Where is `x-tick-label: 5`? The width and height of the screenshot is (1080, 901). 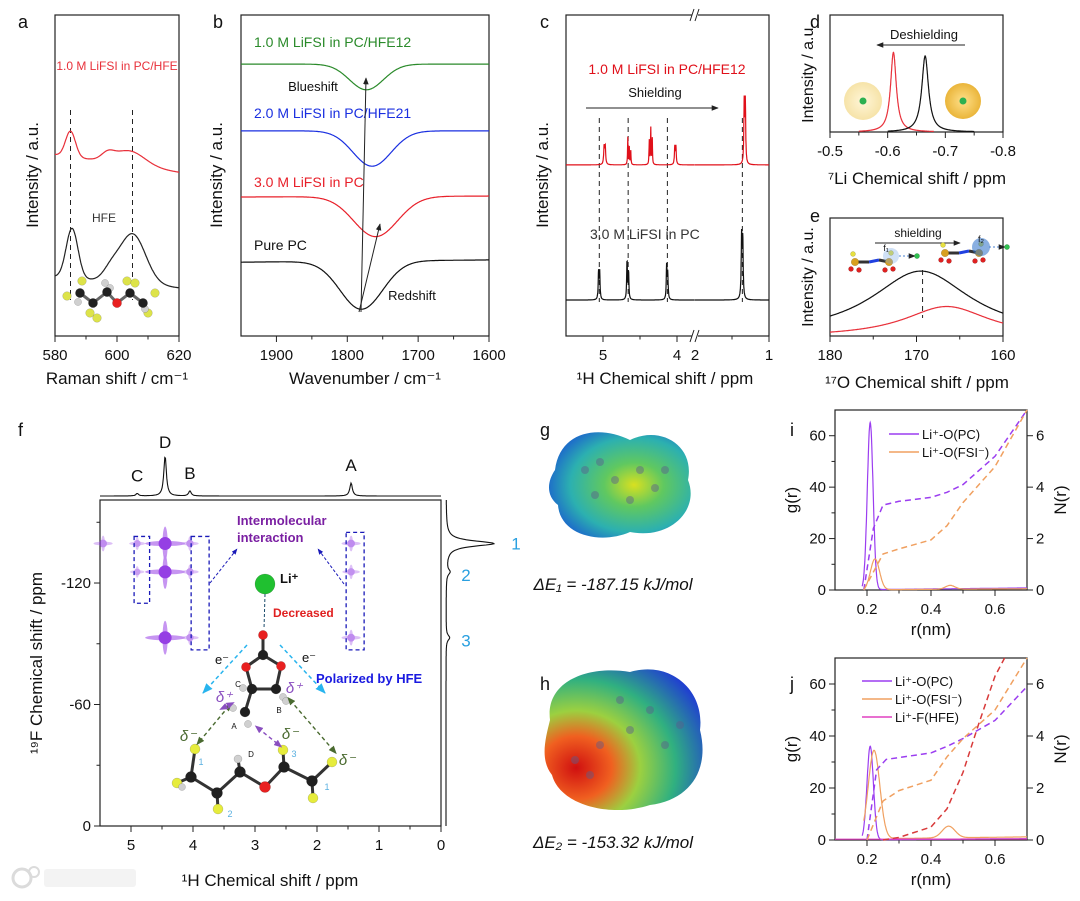 x-tick-label: 5 is located at coordinates (131, 845).